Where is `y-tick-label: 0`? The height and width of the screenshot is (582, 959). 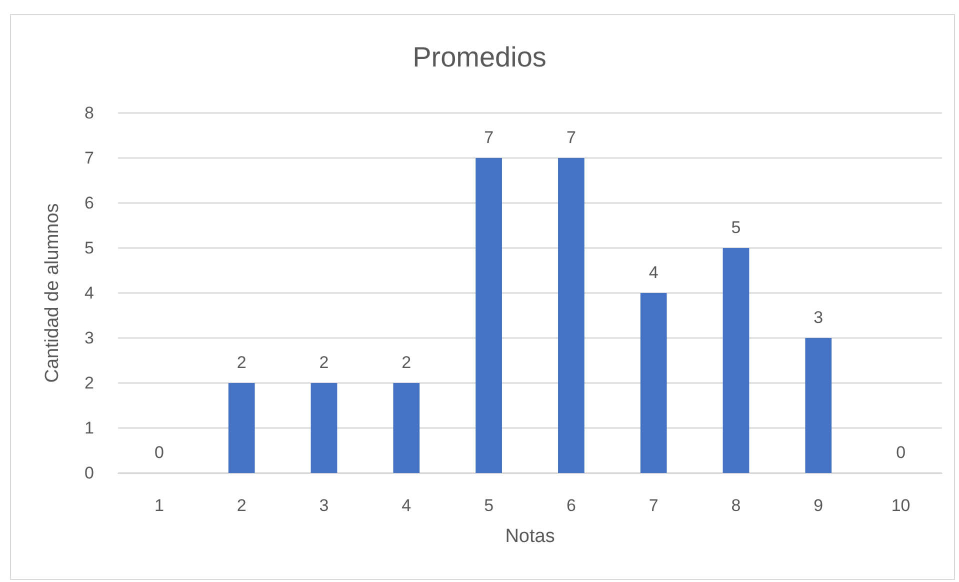 y-tick-label: 0 is located at coordinates (89, 473).